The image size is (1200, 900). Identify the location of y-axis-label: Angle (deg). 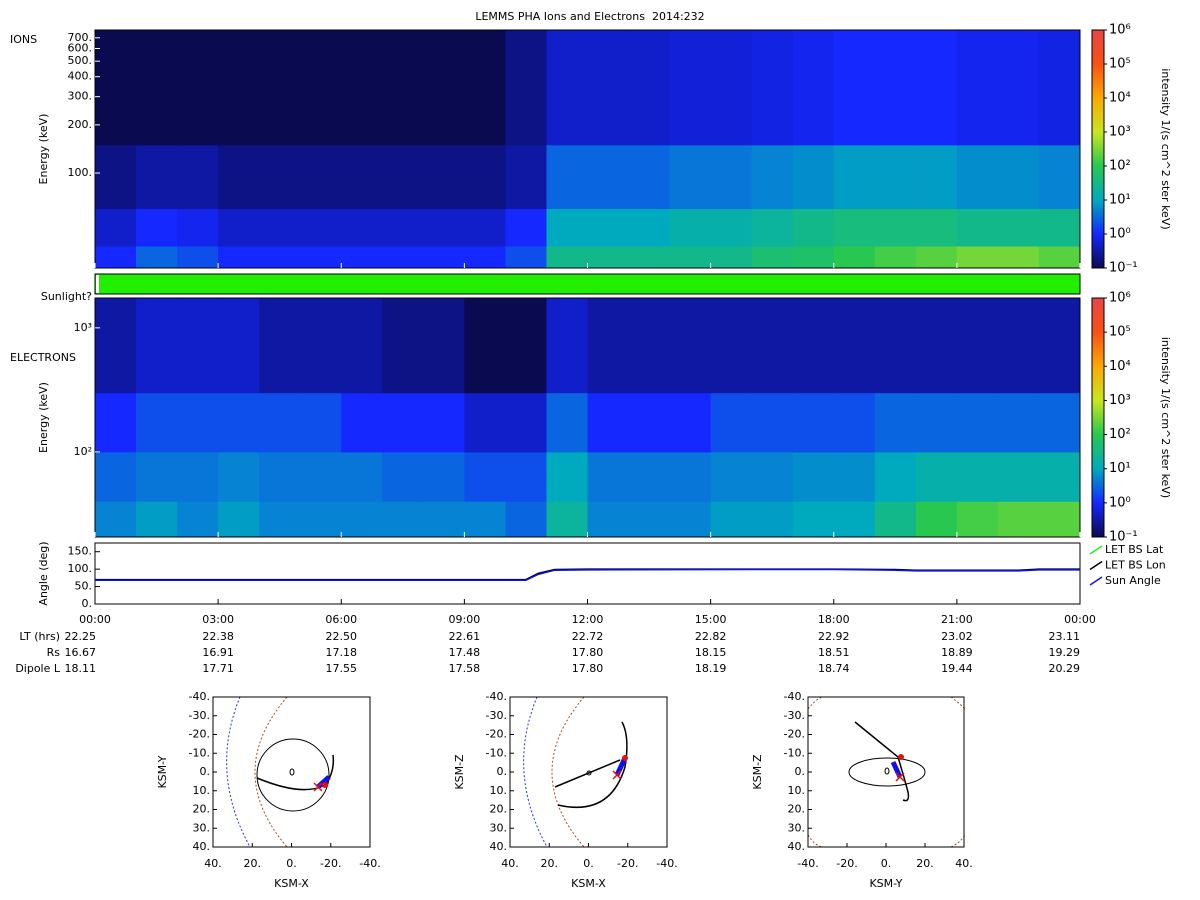
(43, 573).